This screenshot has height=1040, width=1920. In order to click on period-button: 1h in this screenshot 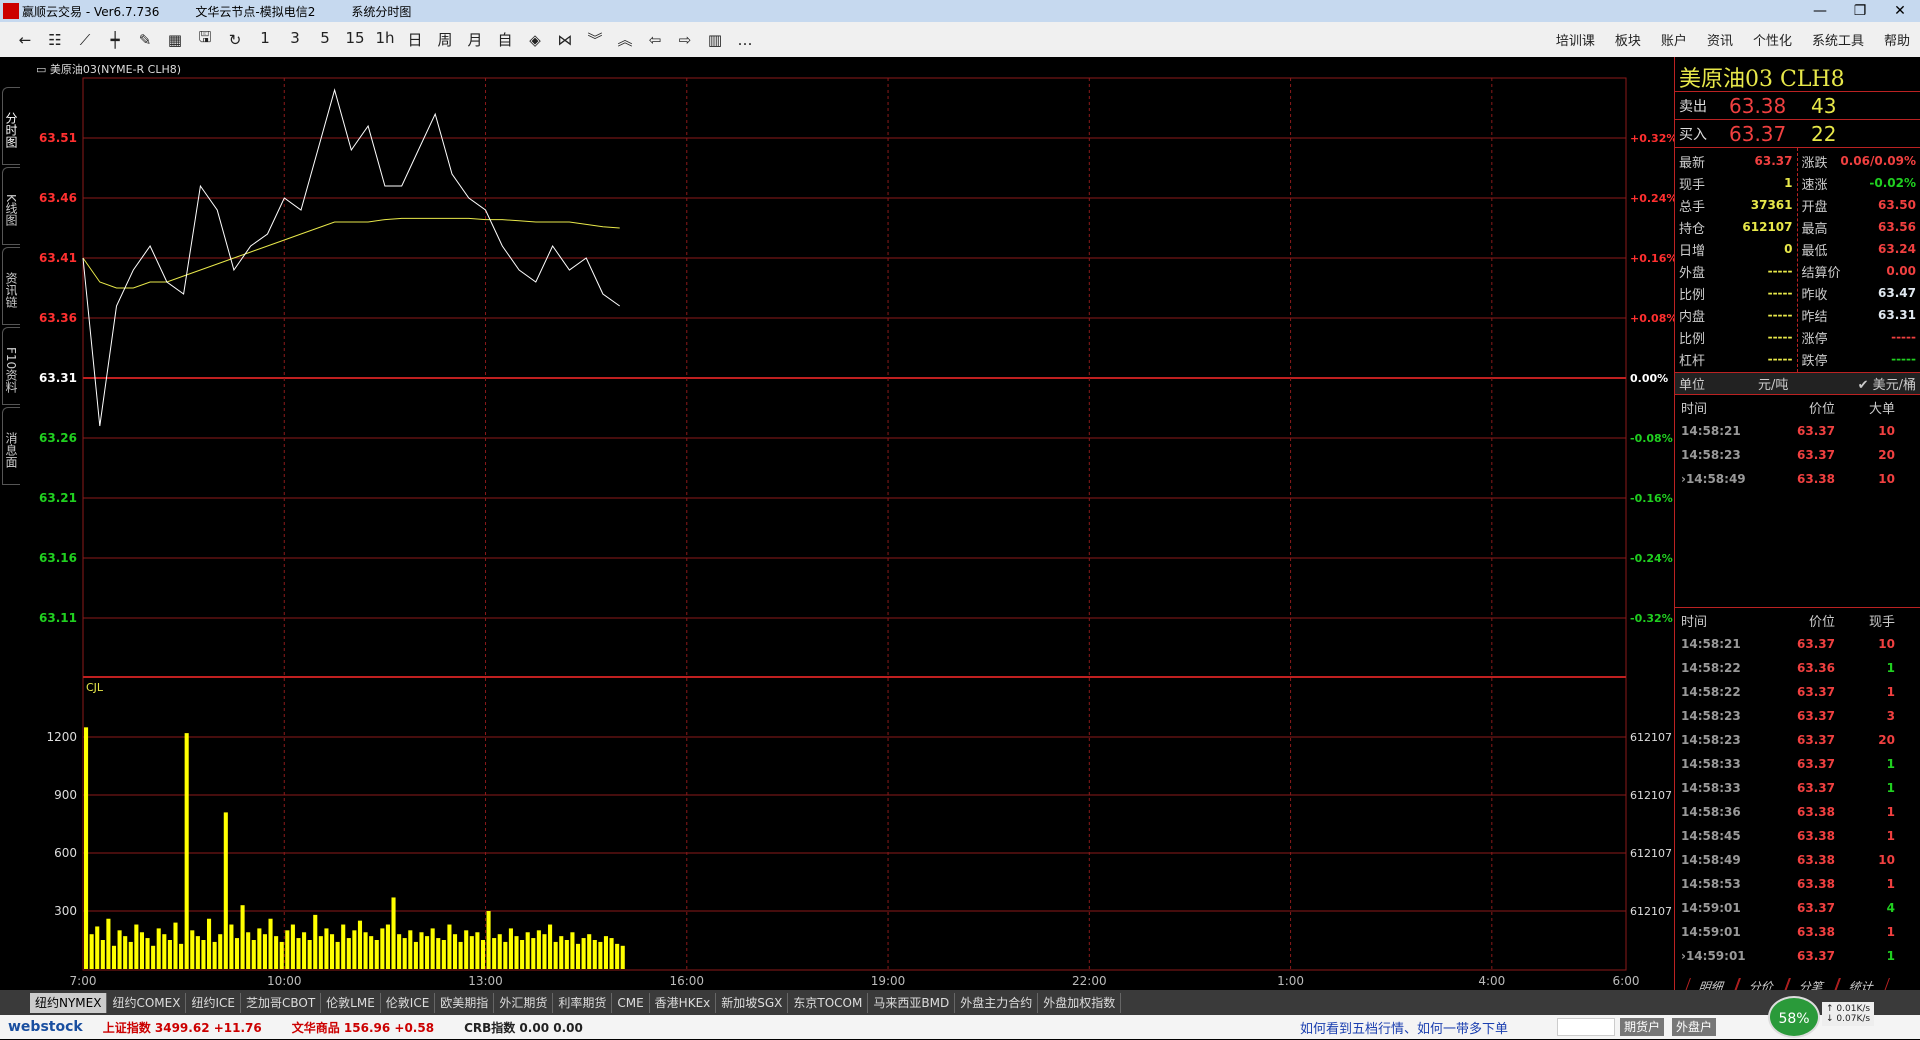, I will do `click(385, 38)`.